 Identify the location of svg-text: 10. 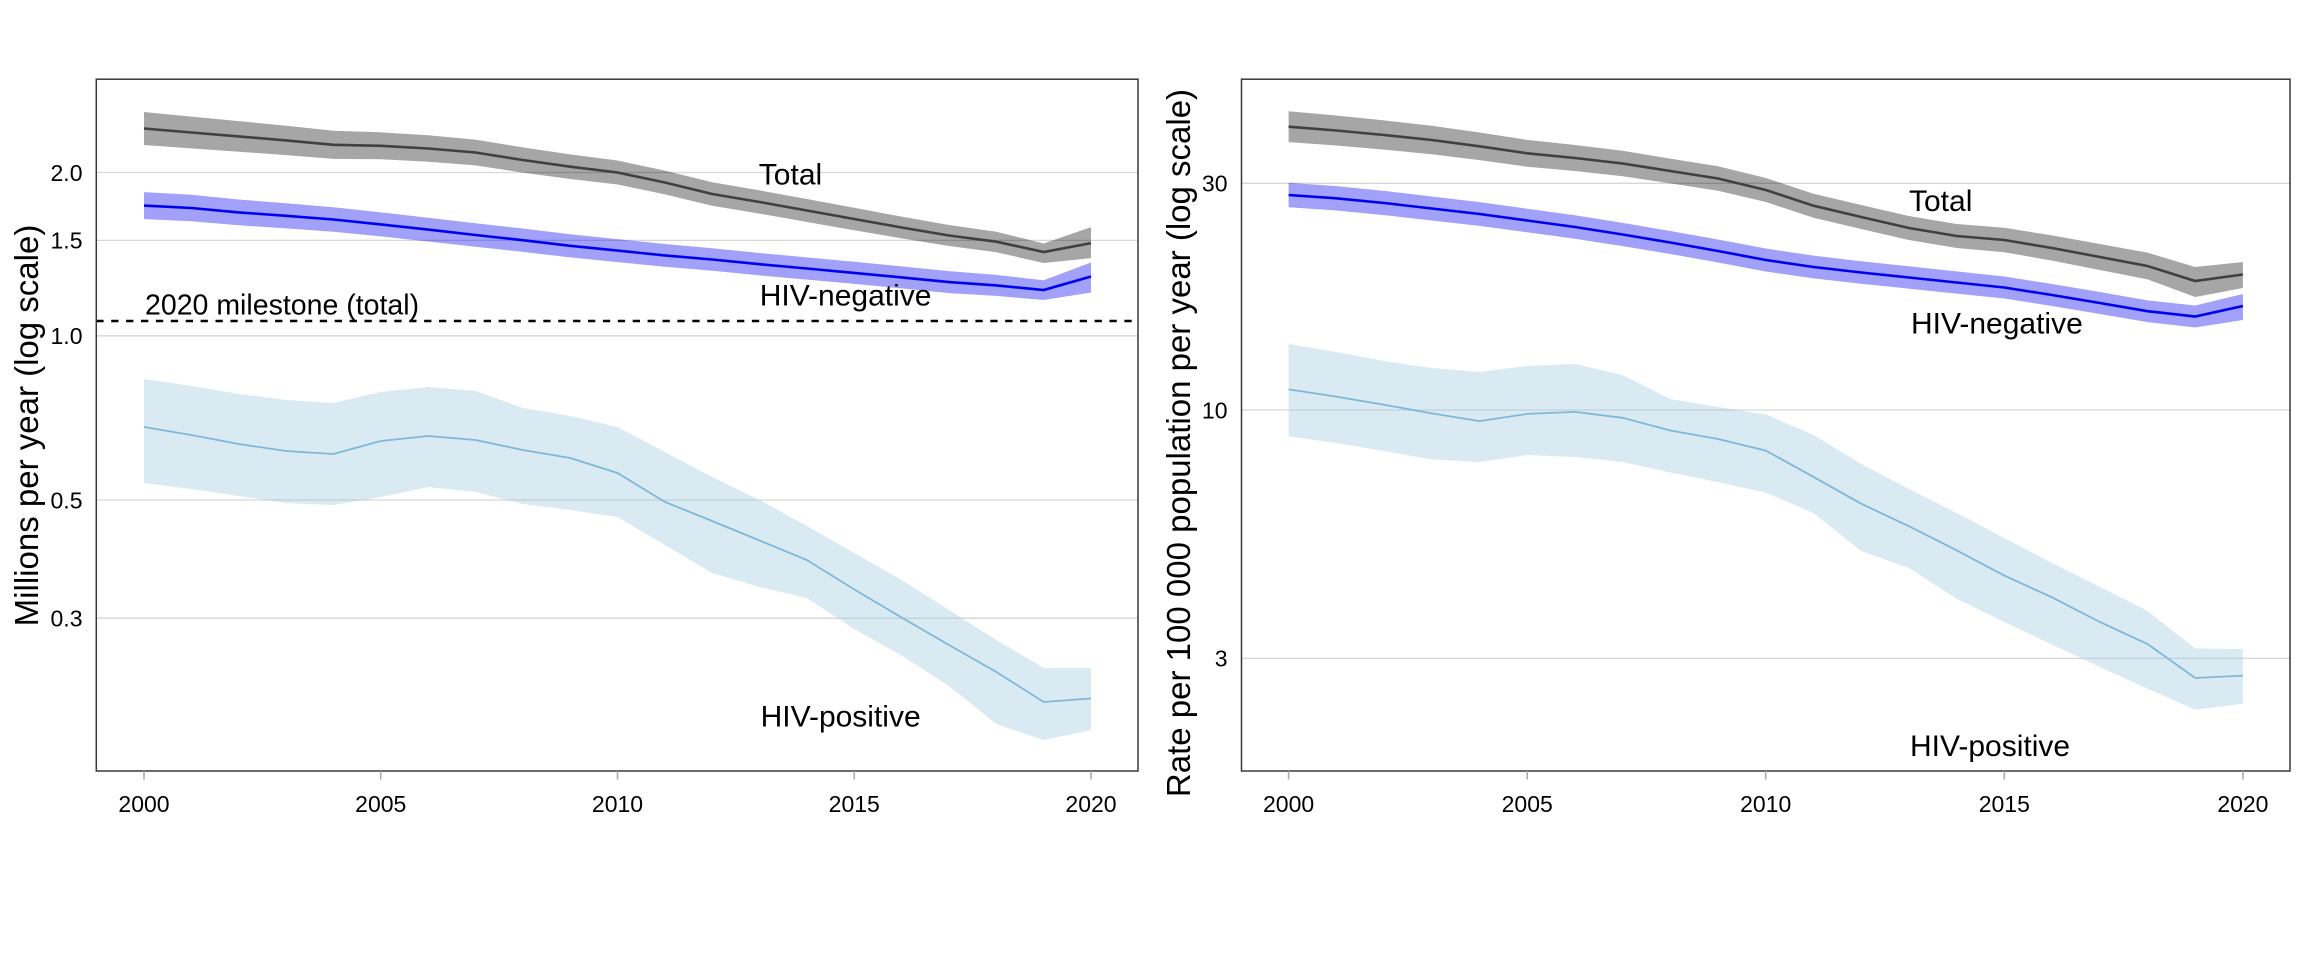
(1215, 410).